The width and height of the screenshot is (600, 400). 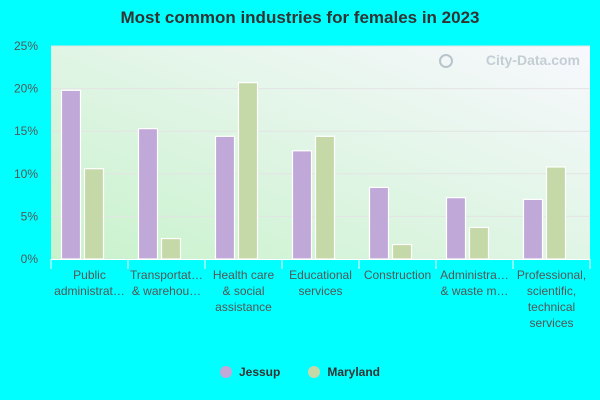 What do you see at coordinates (30, 259) in the screenshot?
I see `y-tick-label: 0%` at bounding box center [30, 259].